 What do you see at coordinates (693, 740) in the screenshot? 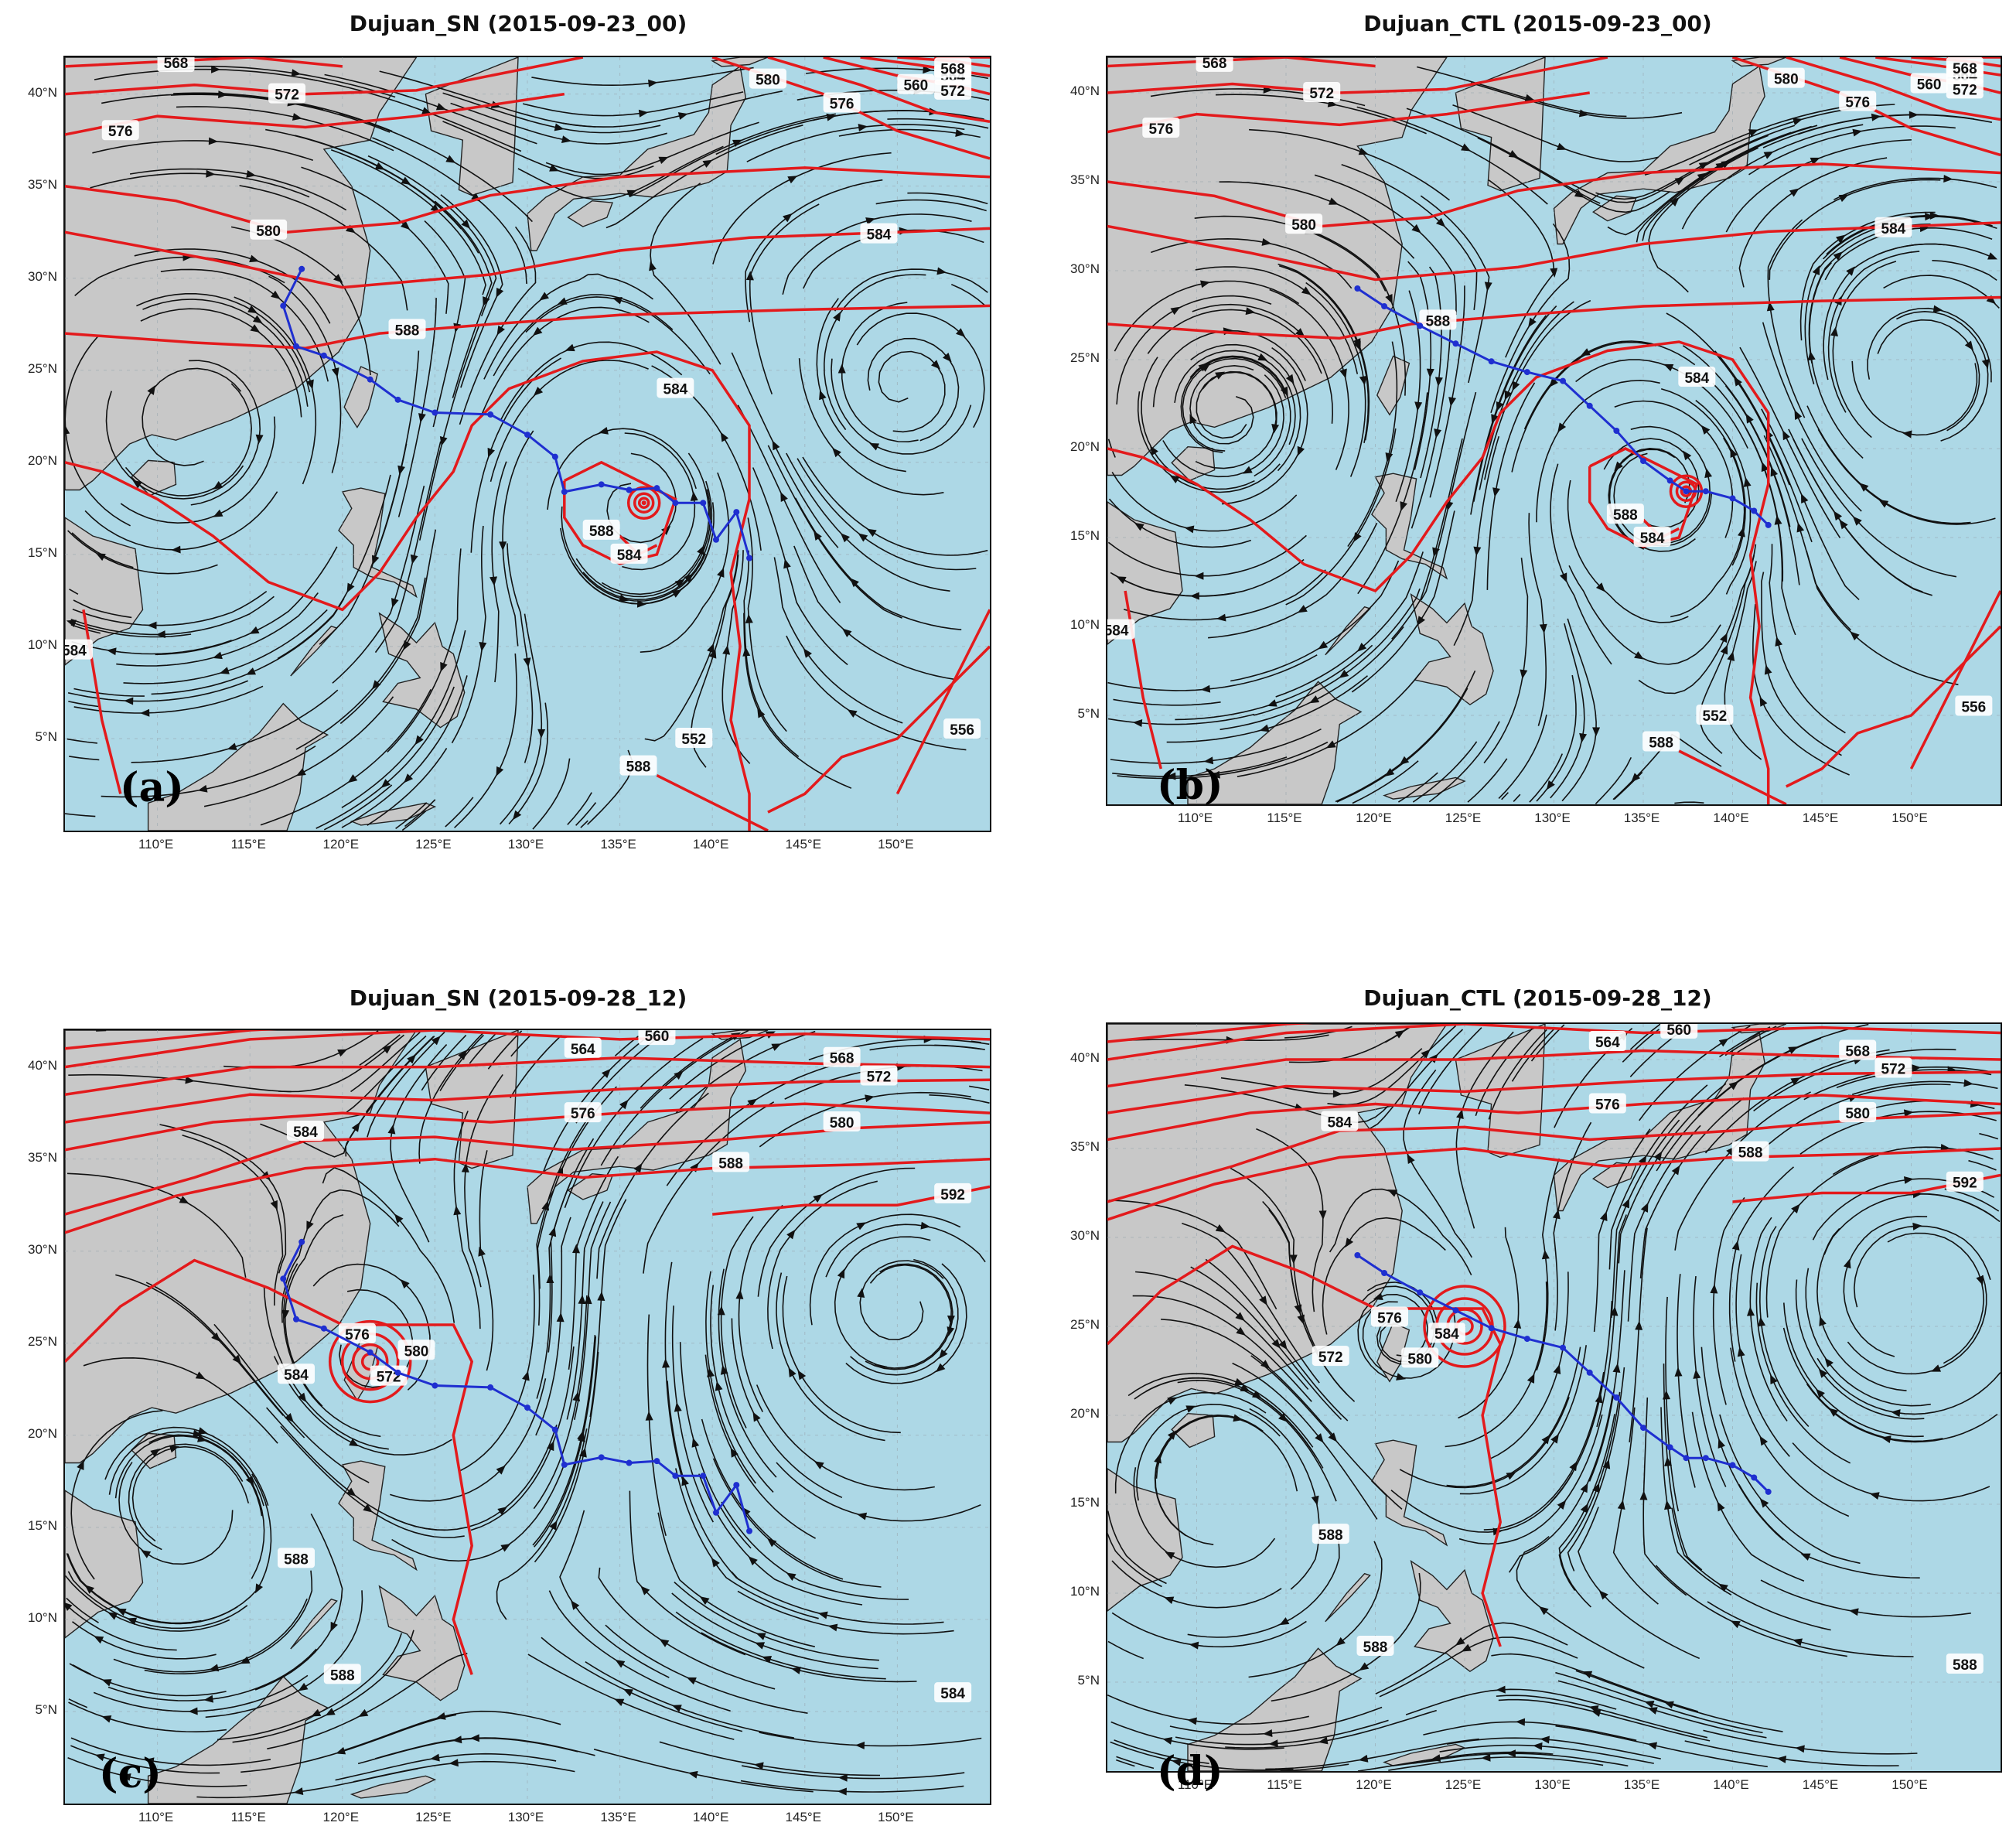
I see `contour-label: 552` at bounding box center [693, 740].